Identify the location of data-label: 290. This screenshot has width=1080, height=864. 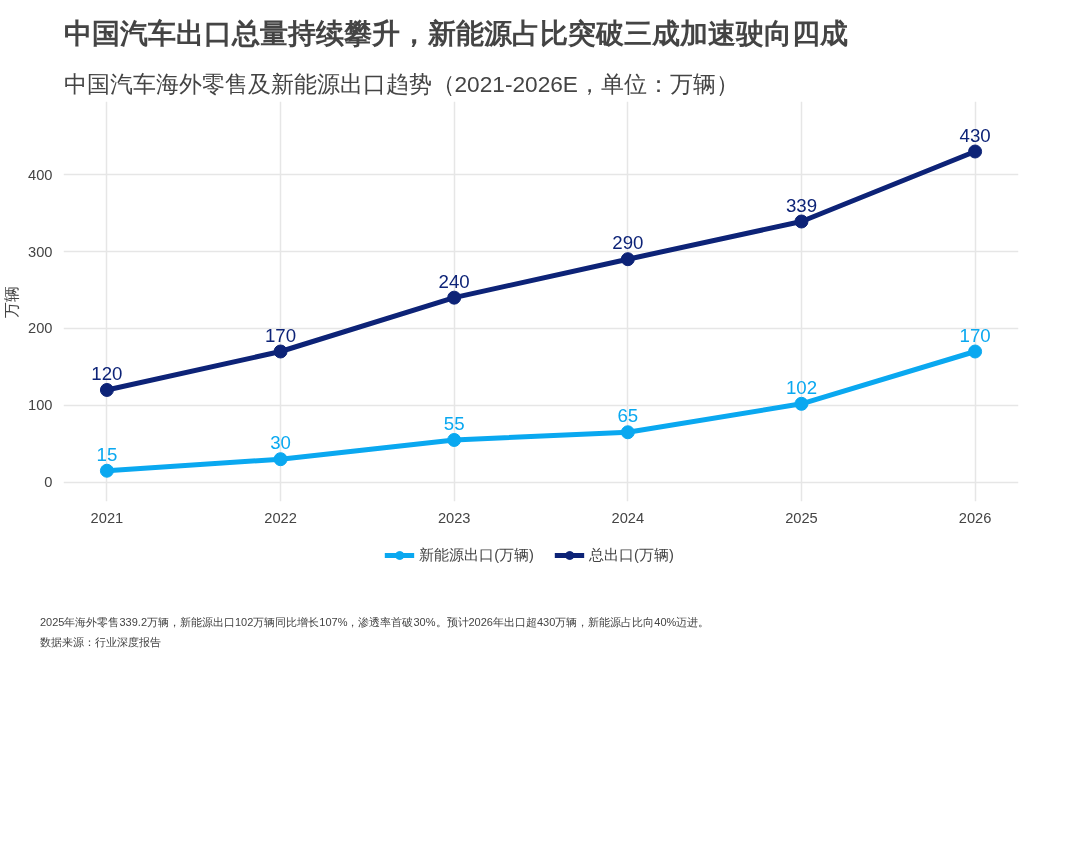
(628, 243).